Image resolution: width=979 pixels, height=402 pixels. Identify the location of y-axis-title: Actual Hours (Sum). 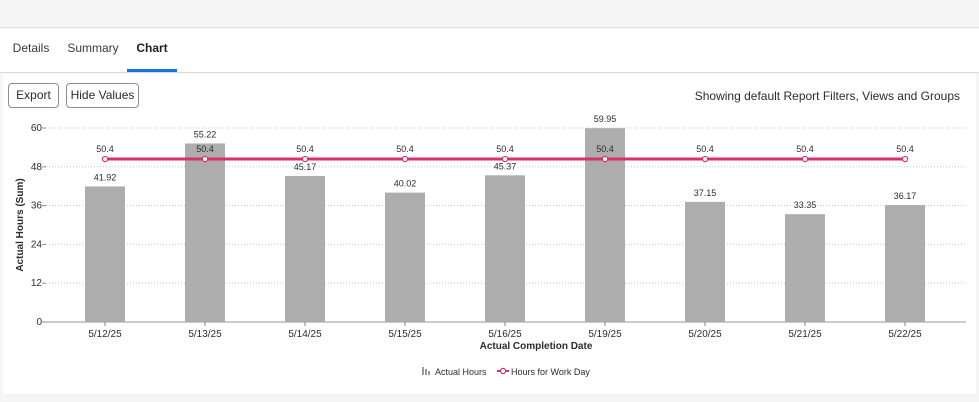
(20, 224).